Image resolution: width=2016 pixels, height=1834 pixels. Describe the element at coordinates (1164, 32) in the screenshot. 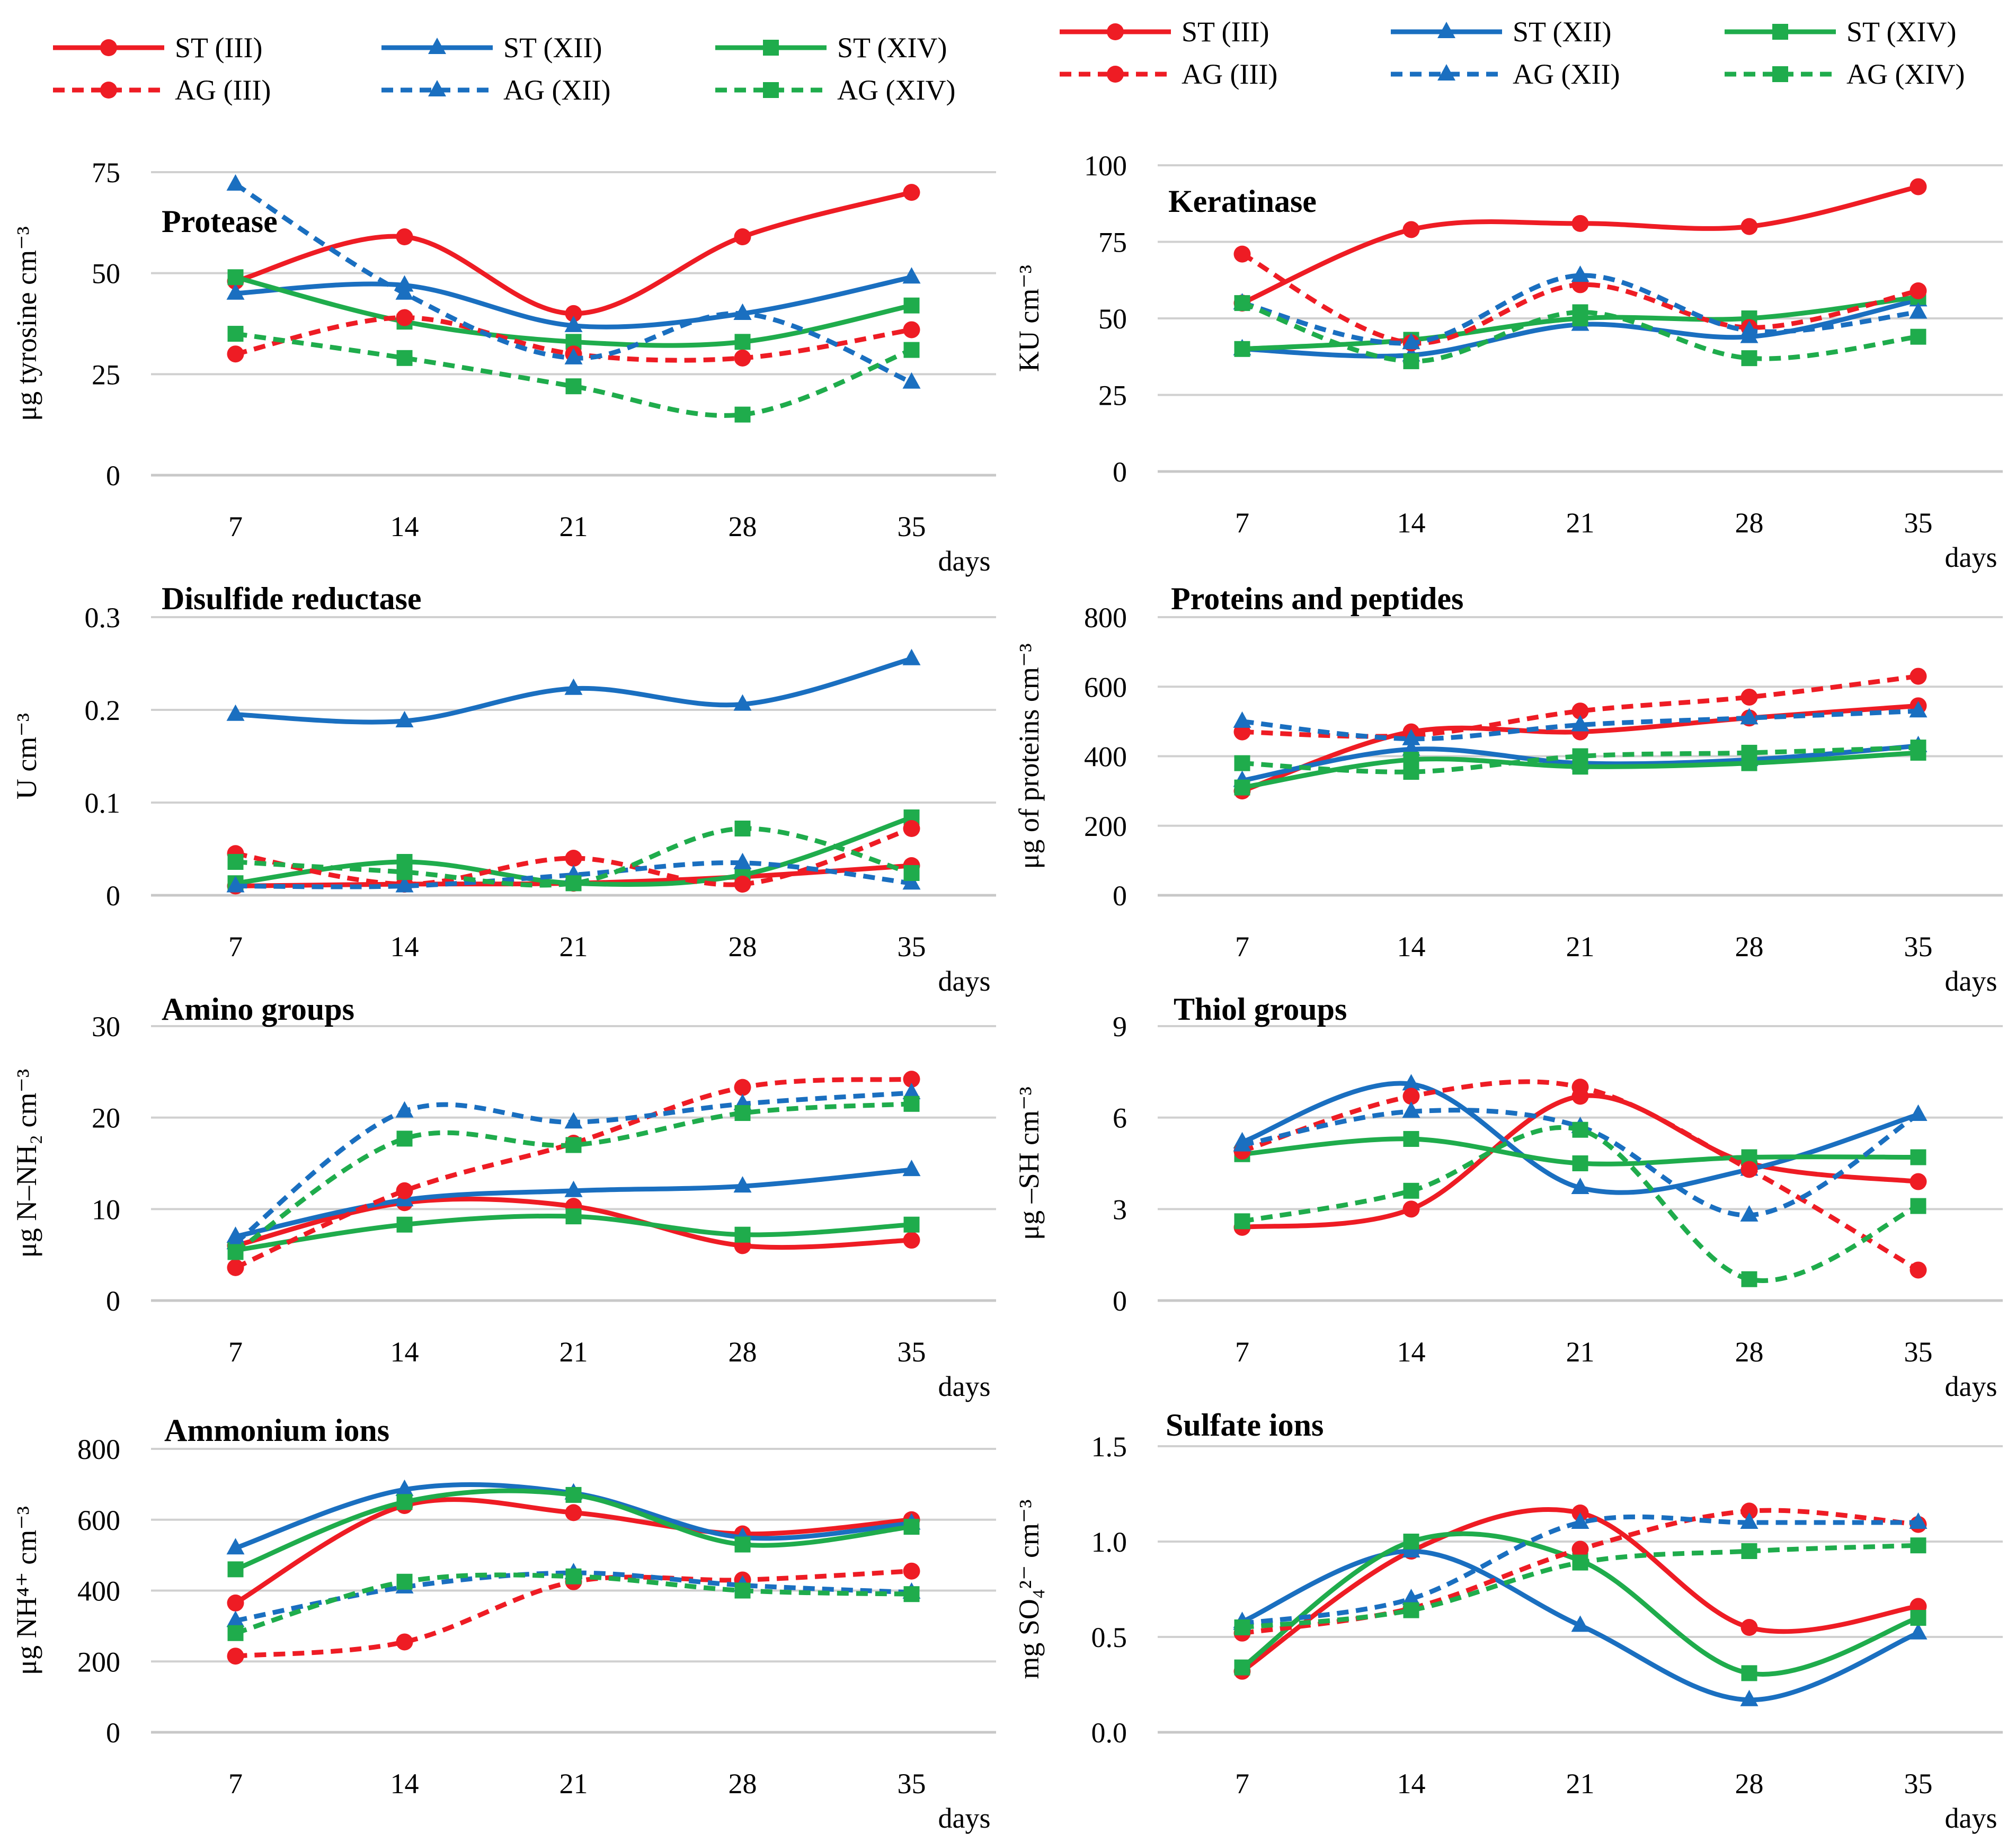

I see `legend-item: ST (III)` at that location.